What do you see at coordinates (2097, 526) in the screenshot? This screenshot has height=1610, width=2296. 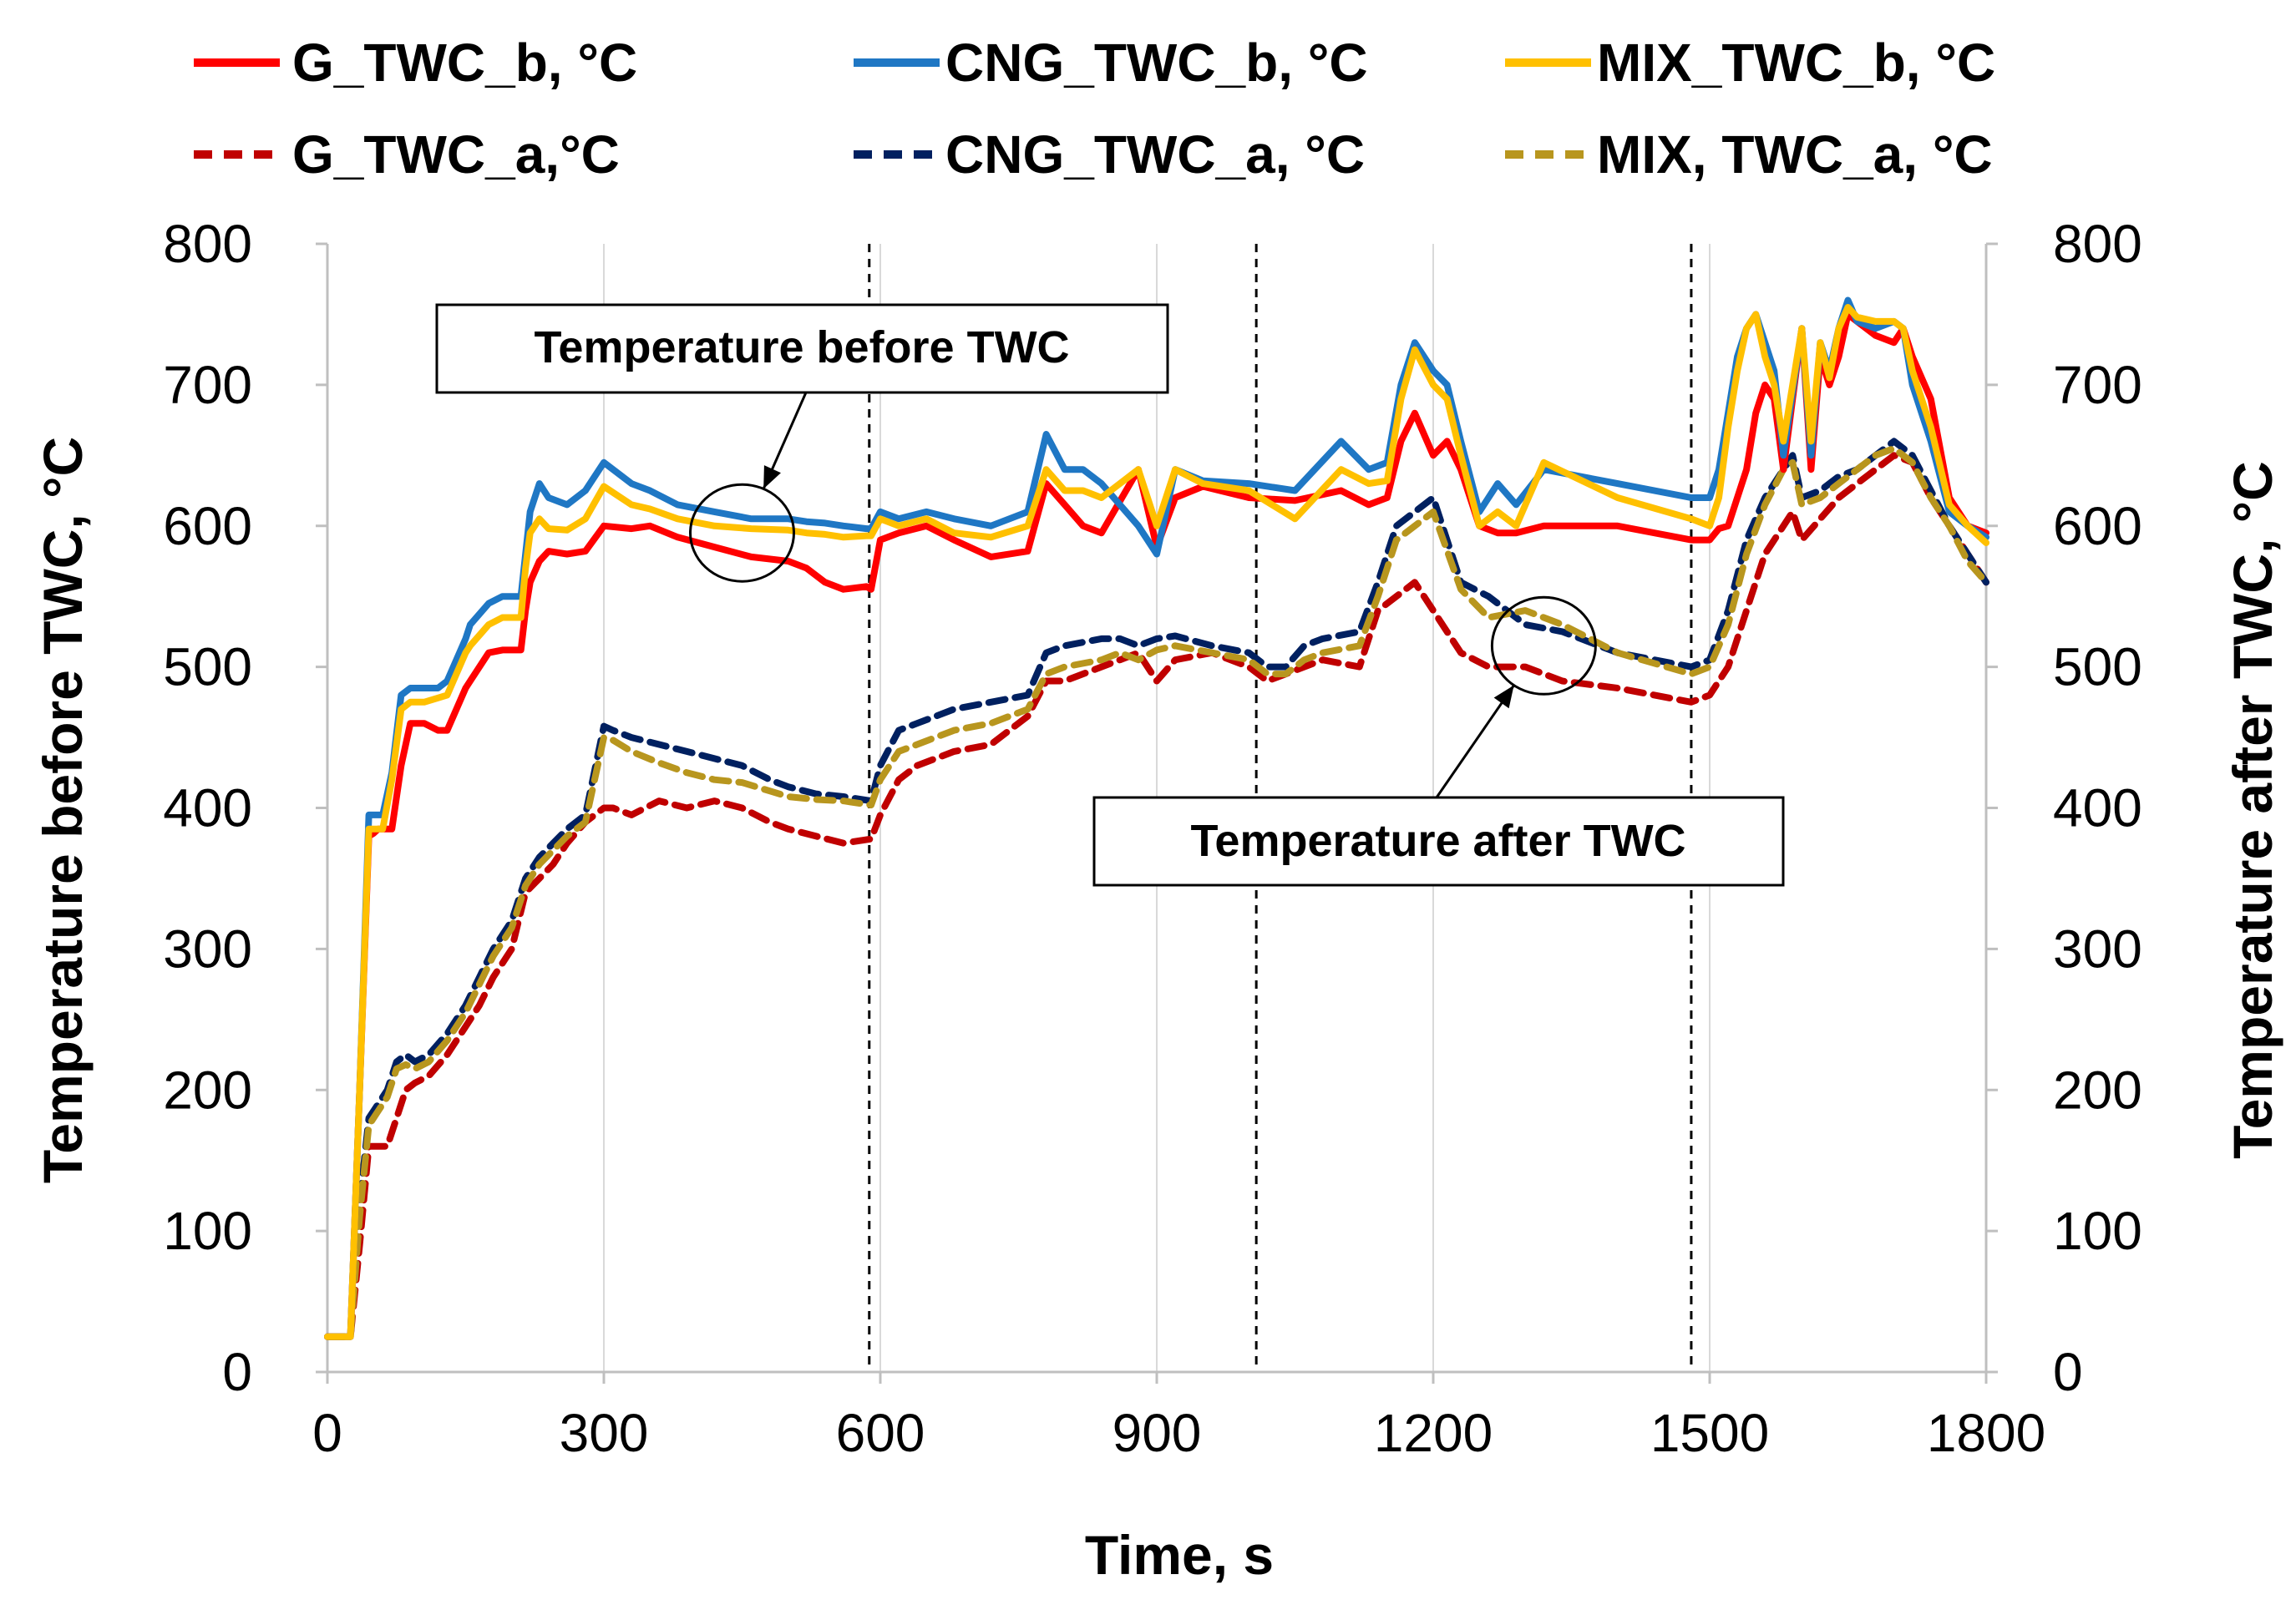 I see `y-tick-label-right: 600` at bounding box center [2097, 526].